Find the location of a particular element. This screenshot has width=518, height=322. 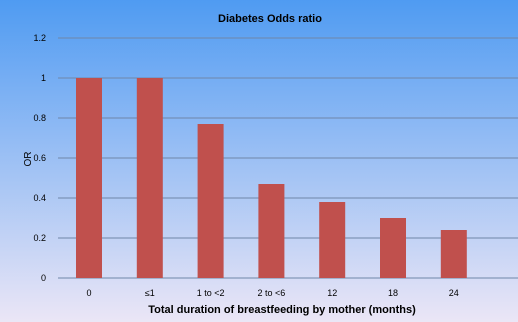

y-tick-label: 0.8 is located at coordinates (39, 118).